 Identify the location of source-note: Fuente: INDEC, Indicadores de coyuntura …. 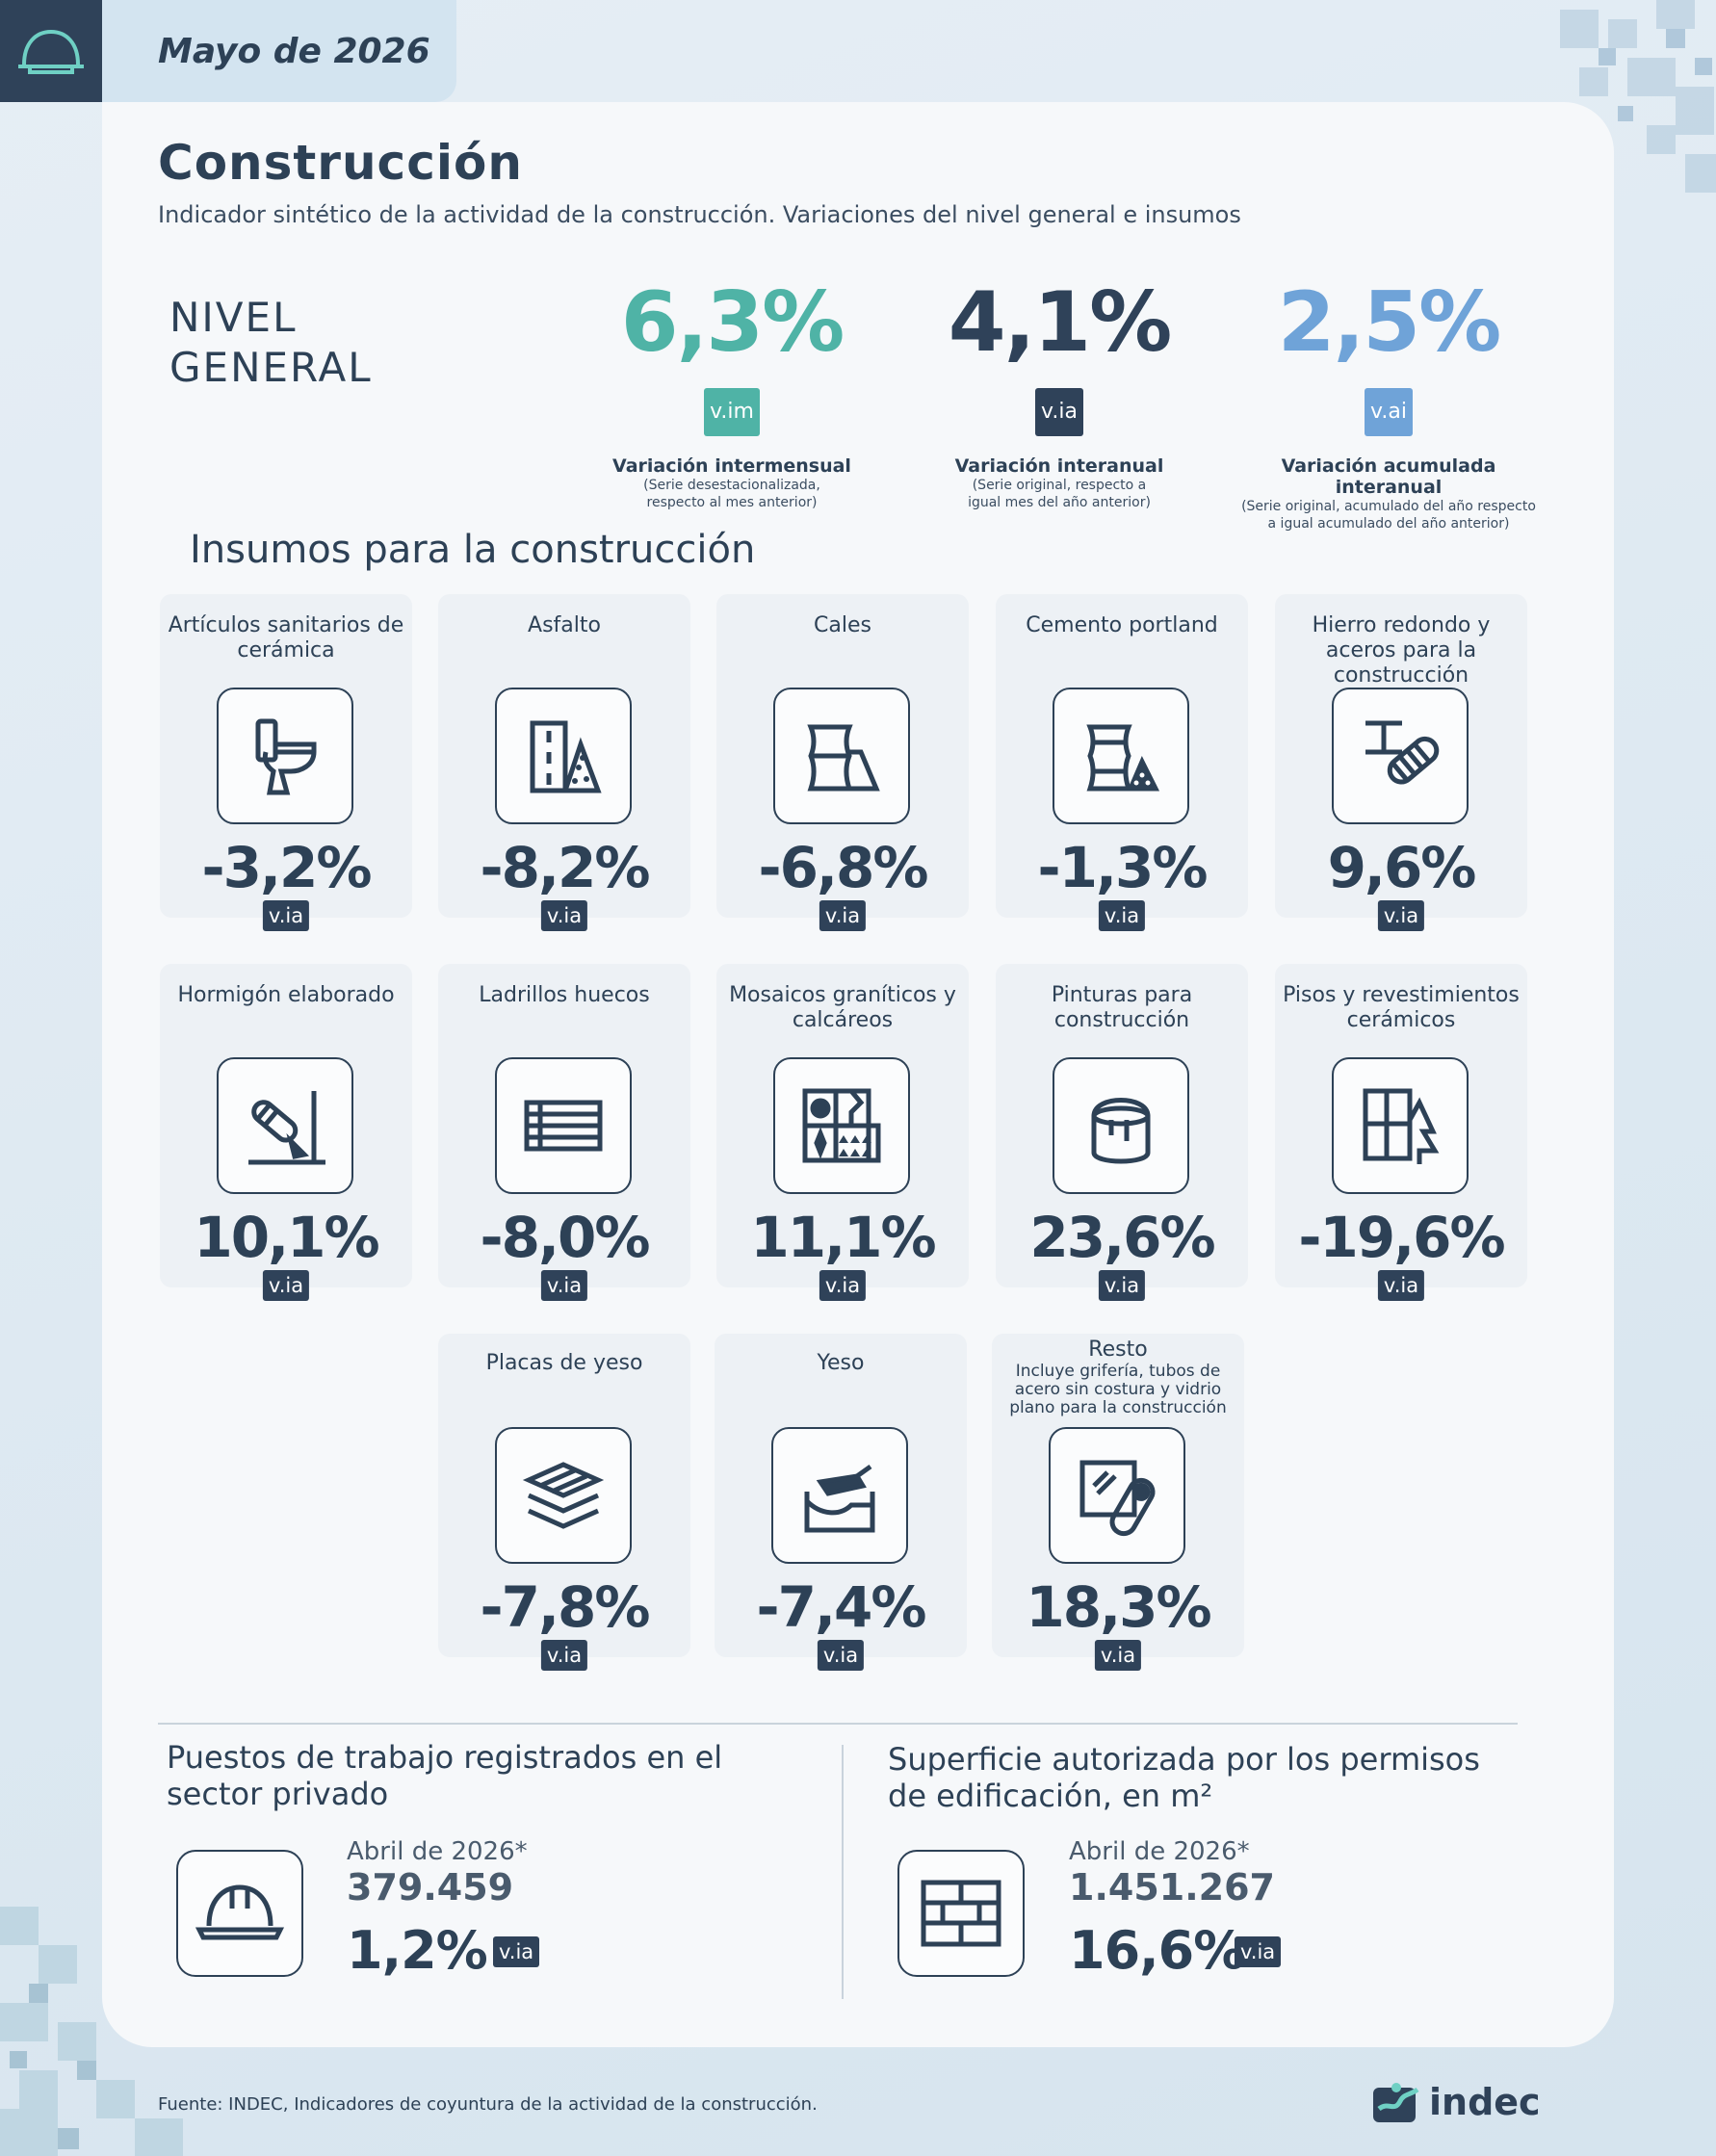
(488, 2104).